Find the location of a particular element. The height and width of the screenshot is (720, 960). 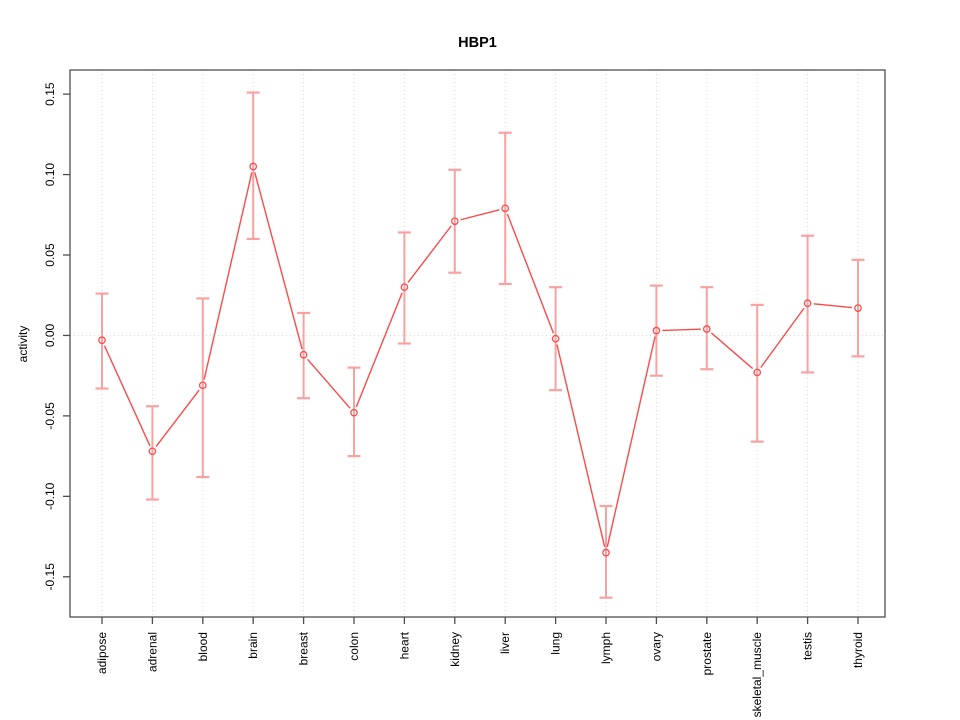

data-point-brain is located at coordinates (253, 166).